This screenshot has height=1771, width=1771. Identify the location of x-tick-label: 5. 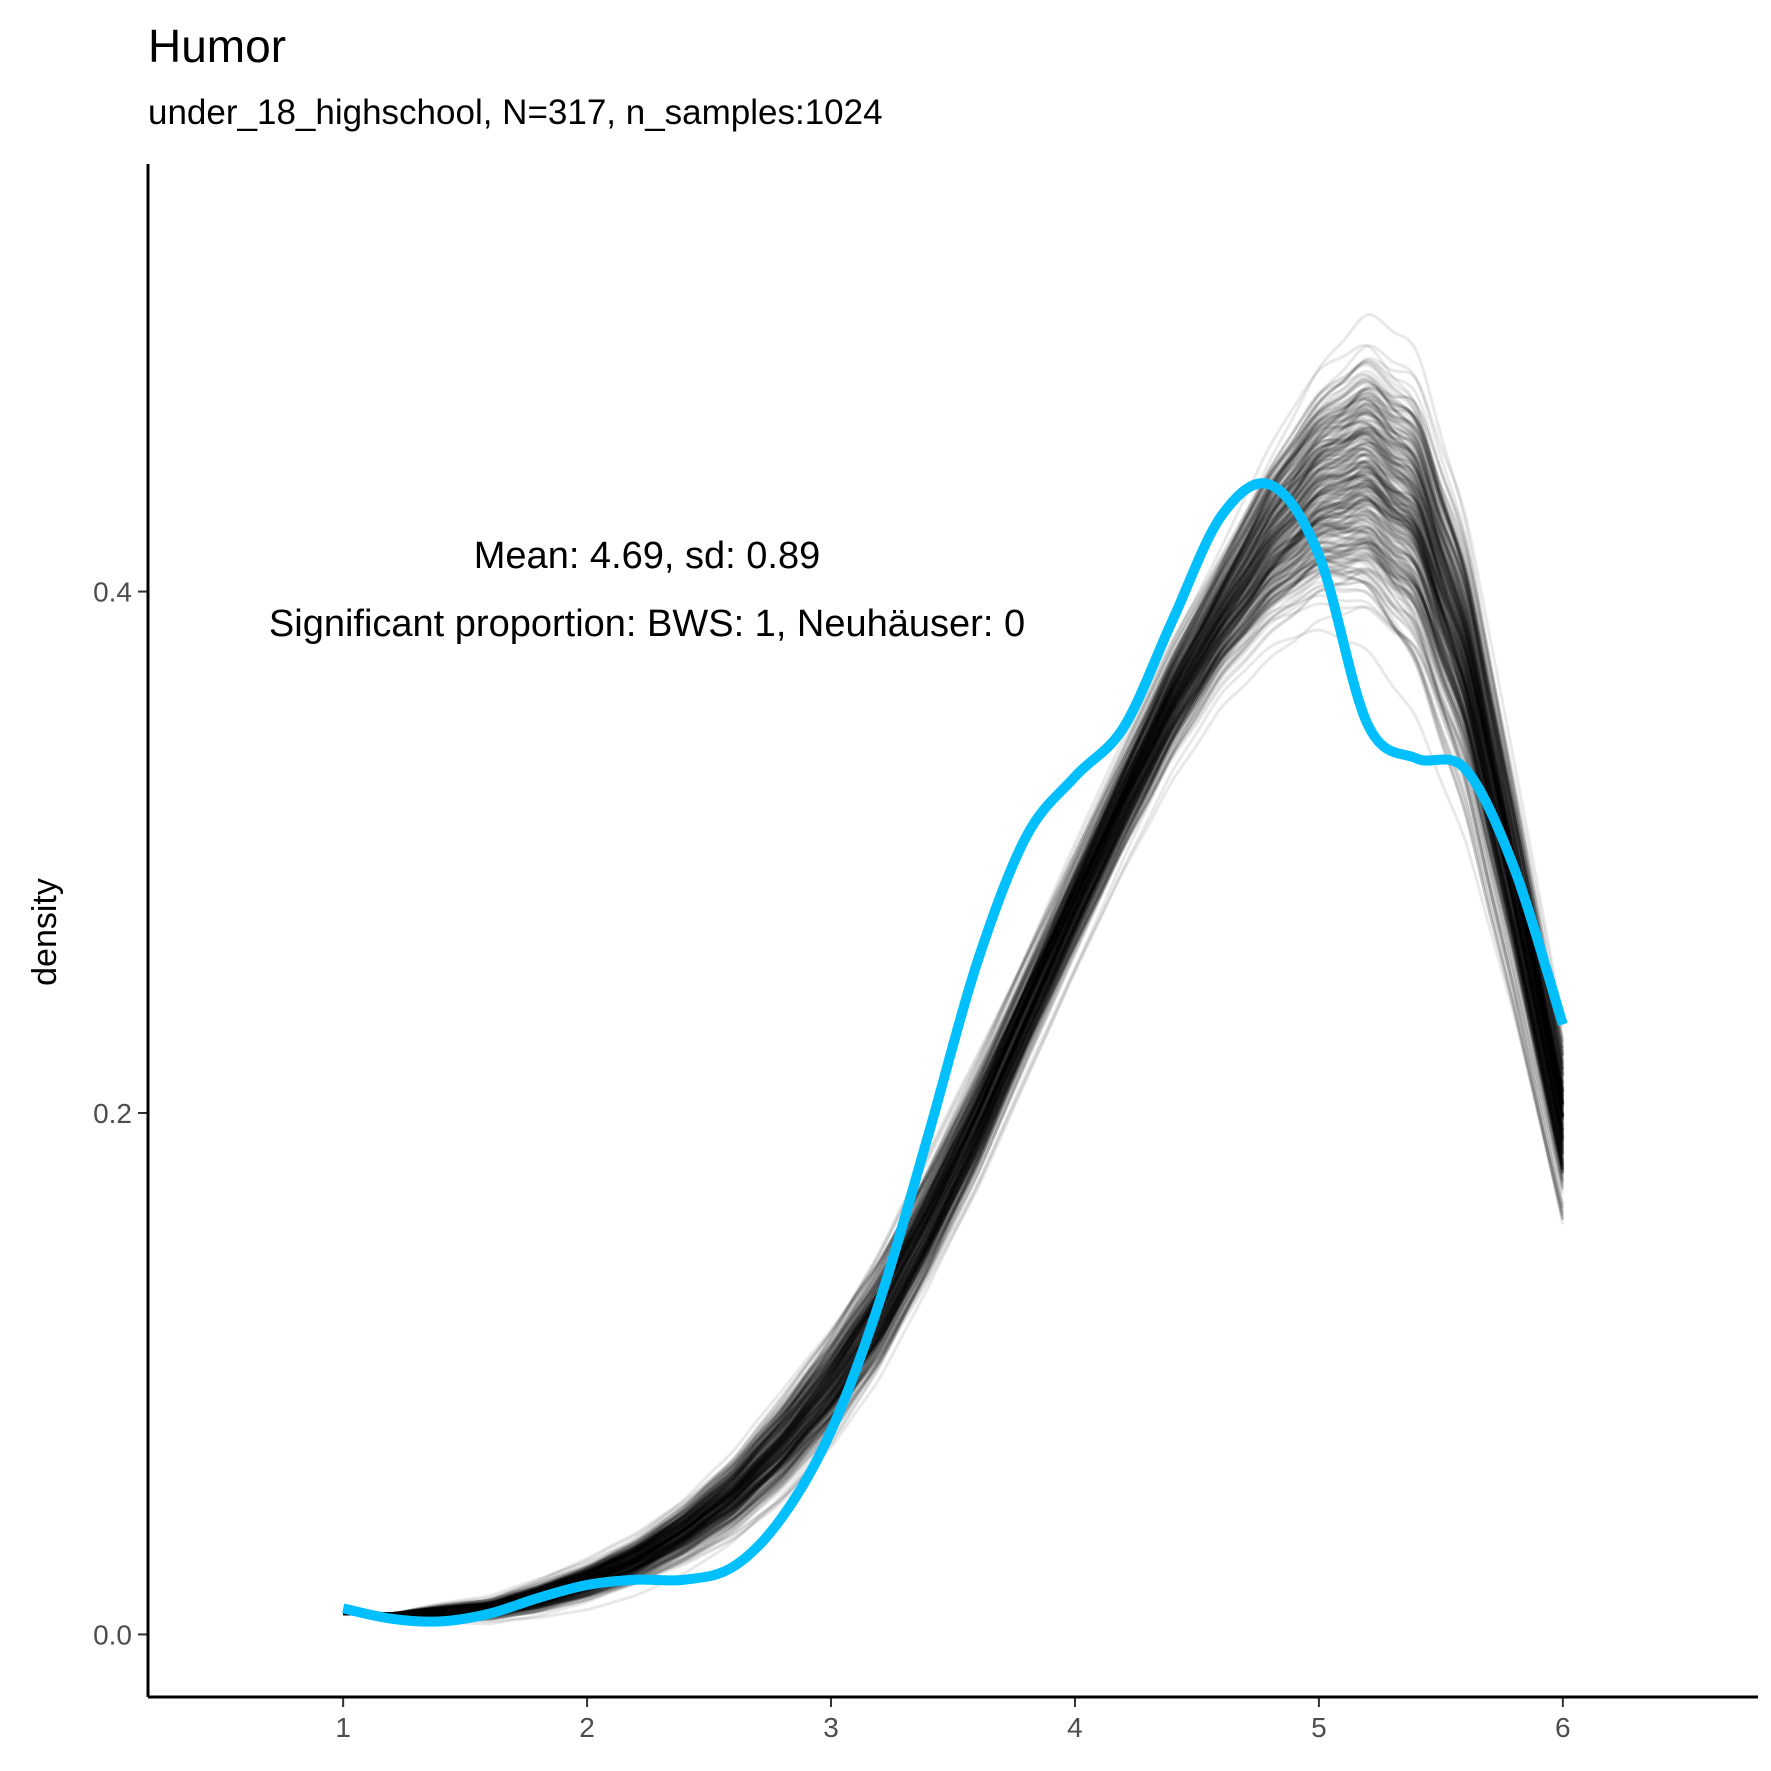
(1319, 1727).